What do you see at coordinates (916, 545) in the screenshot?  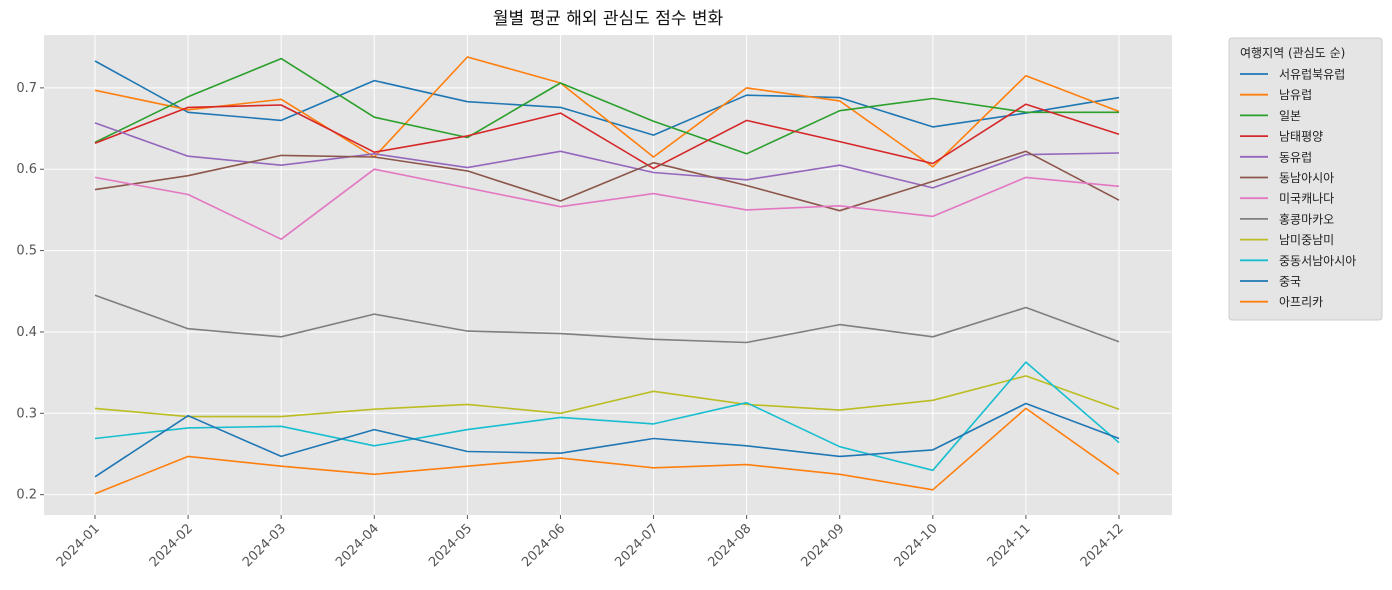 I see `x-tick-label: 2024-10` at bounding box center [916, 545].